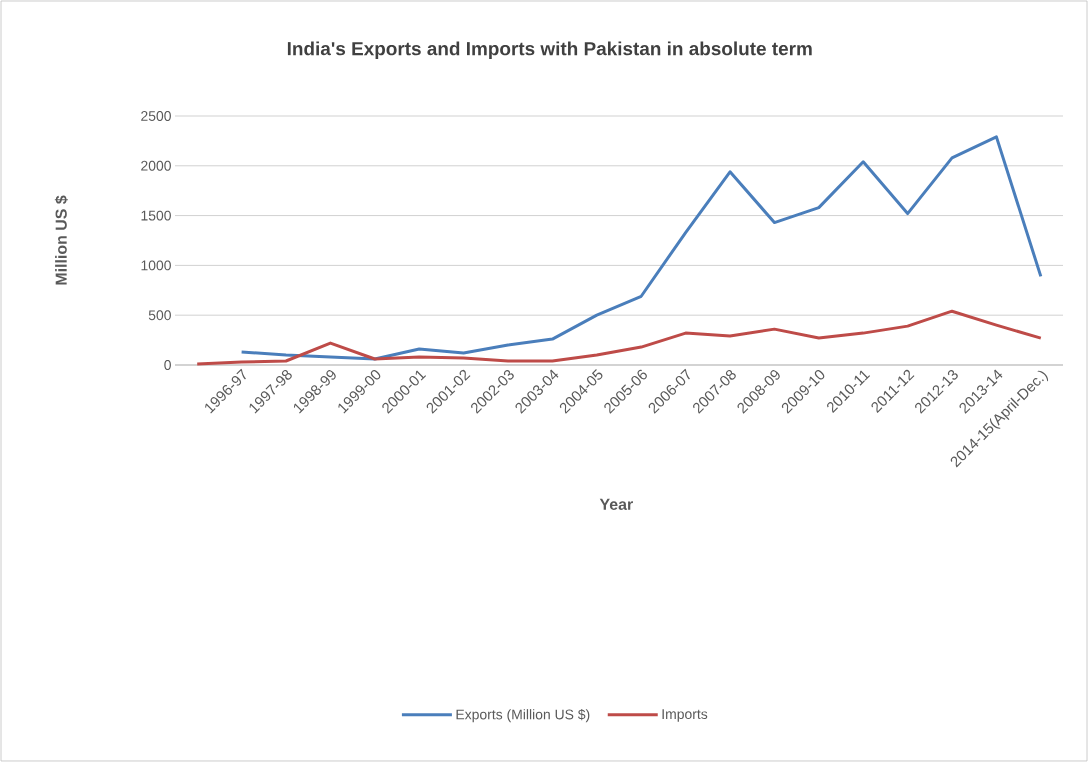  Describe the element at coordinates (156, 116) in the screenshot. I see `y-tick-label: 2500` at that location.